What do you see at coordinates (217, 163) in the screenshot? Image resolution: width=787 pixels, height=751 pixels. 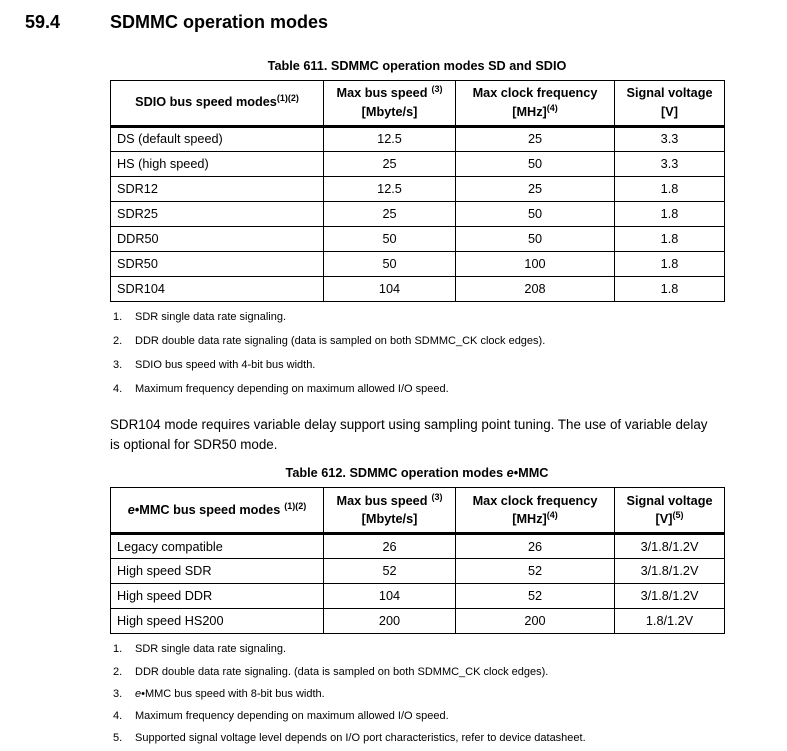 I see `cell-mode: HS (high speed)` at bounding box center [217, 163].